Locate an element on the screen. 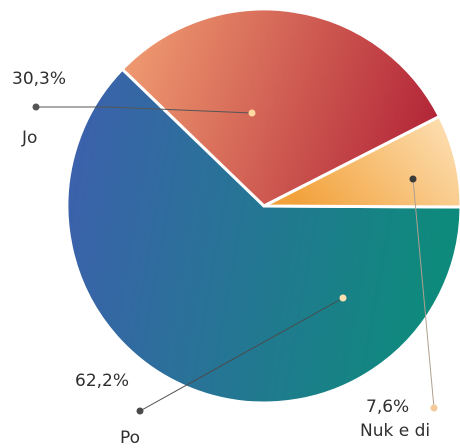  leader-jo-anchor-dot is located at coordinates (252, 113).